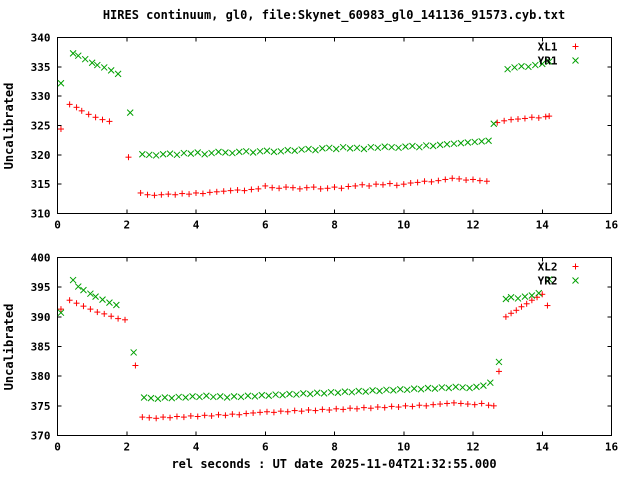 This screenshot has width=640, height=480. I want to click on y-tick-label: 395, so click(41, 287).